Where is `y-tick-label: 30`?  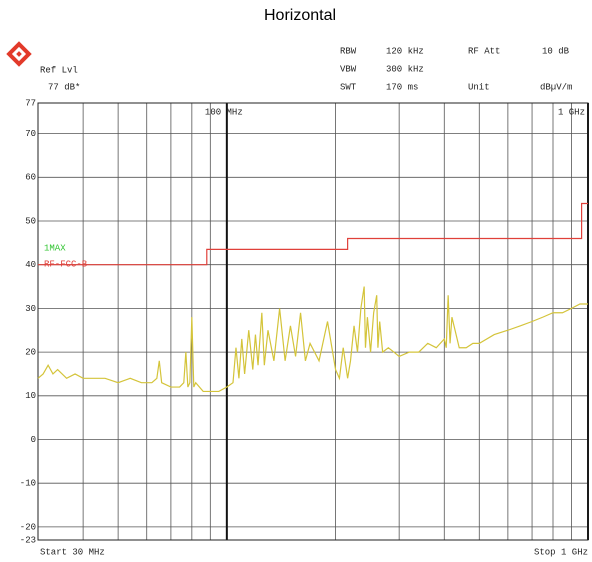
y-tick-label: 30 is located at coordinates (30, 309).